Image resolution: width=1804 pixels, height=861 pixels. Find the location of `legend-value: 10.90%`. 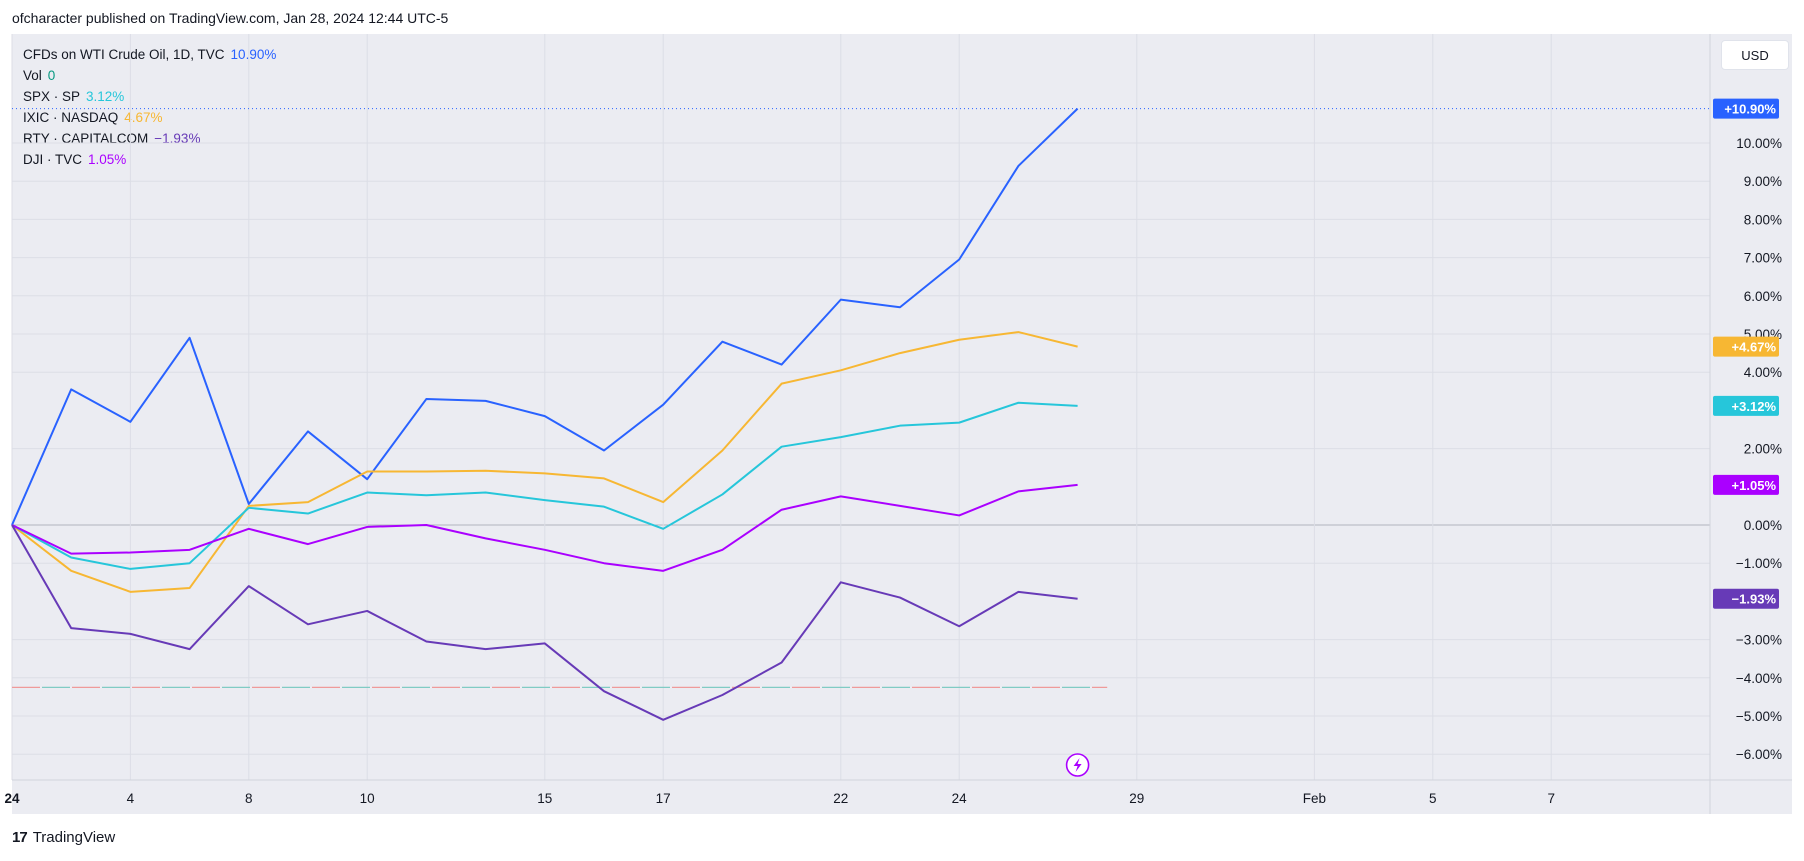

legend-value: 10.90% is located at coordinates (253, 54).